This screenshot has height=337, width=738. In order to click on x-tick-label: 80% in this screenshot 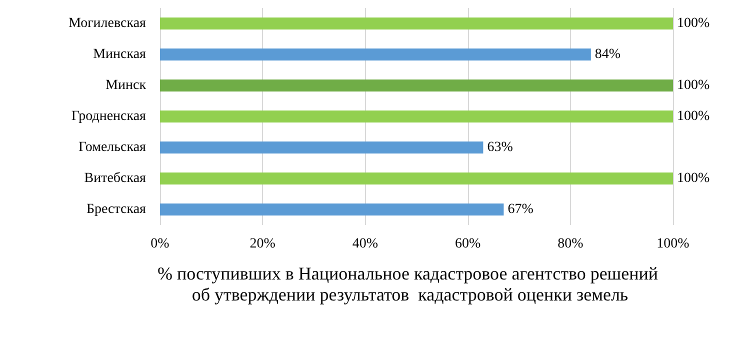, I will do `click(571, 244)`.